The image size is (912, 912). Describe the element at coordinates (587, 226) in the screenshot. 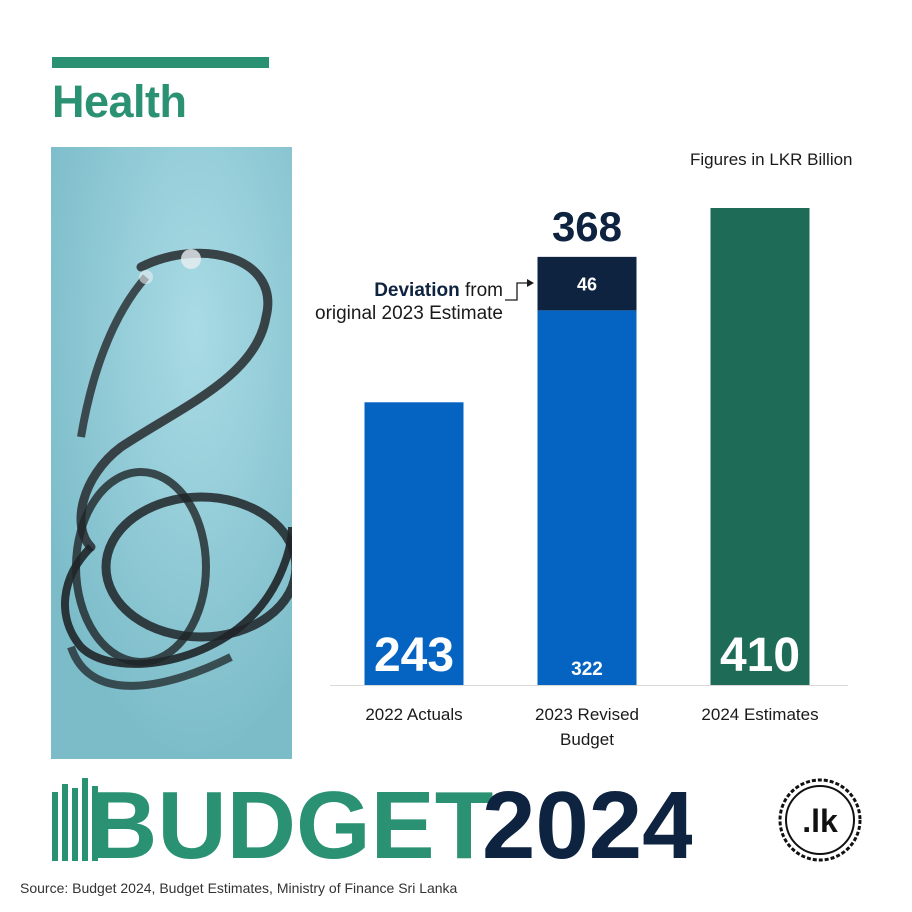

I see `total-label-1: 368` at that location.